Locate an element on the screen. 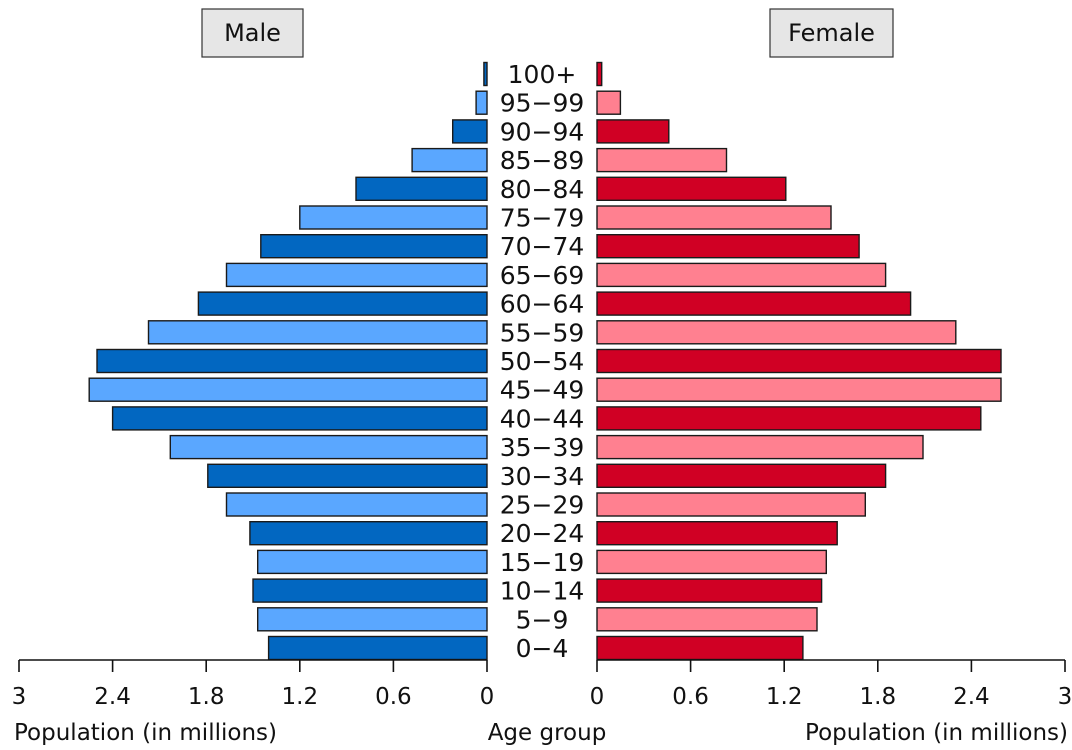 The height and width of the screenshot is (750, 1072). left-tick-label: 0 is located at coordinates (487, 697).